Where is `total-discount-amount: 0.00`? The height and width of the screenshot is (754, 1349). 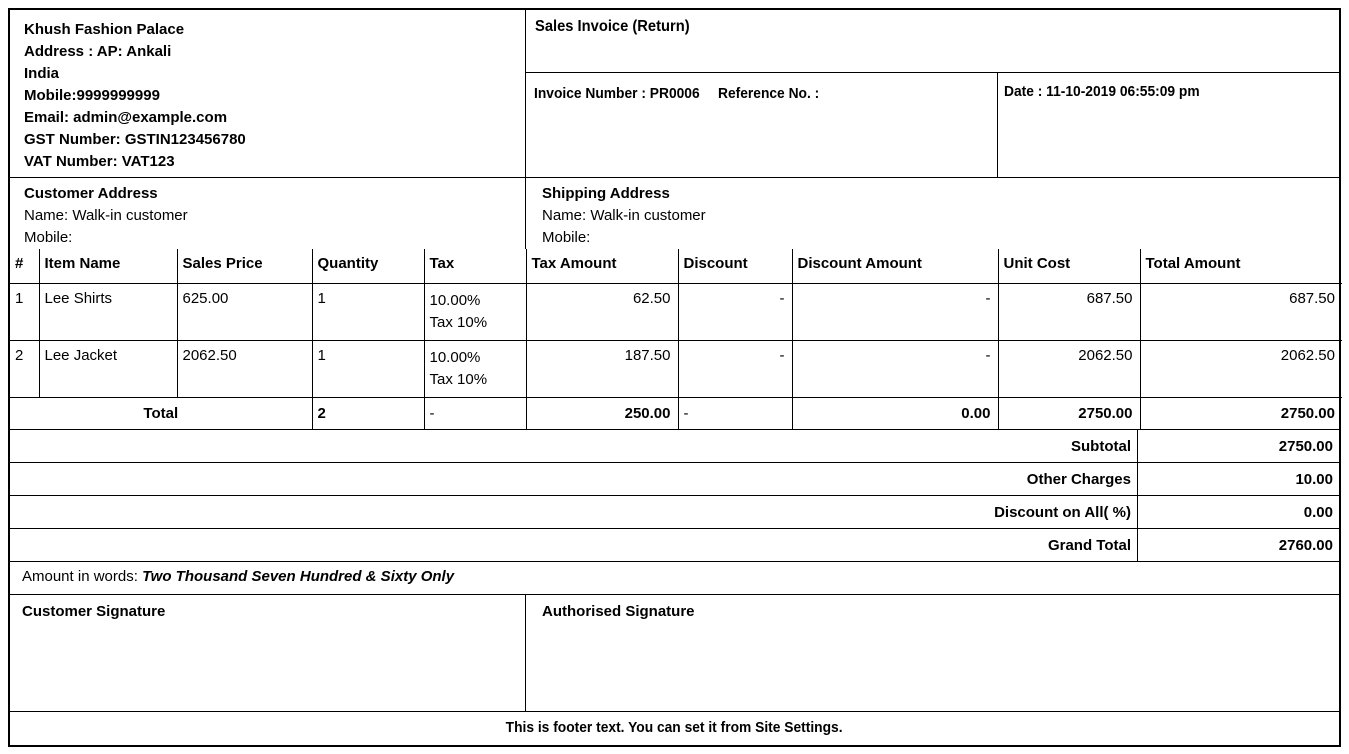 total-discount-amount: 0.00 is located at coordinates (895, 412).